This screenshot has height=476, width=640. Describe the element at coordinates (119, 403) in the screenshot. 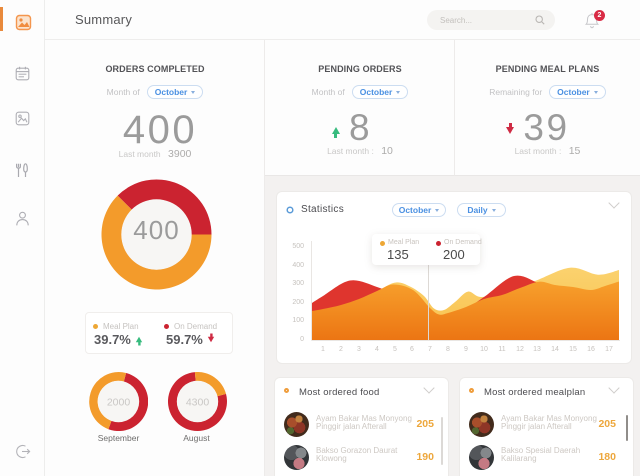

I see `svg-text: 2000` at that location.